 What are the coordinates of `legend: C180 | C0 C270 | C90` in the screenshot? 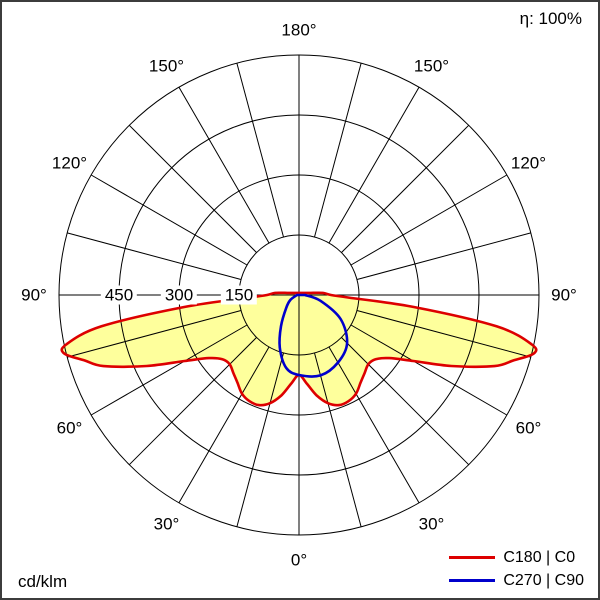 It's located at (516, 569).